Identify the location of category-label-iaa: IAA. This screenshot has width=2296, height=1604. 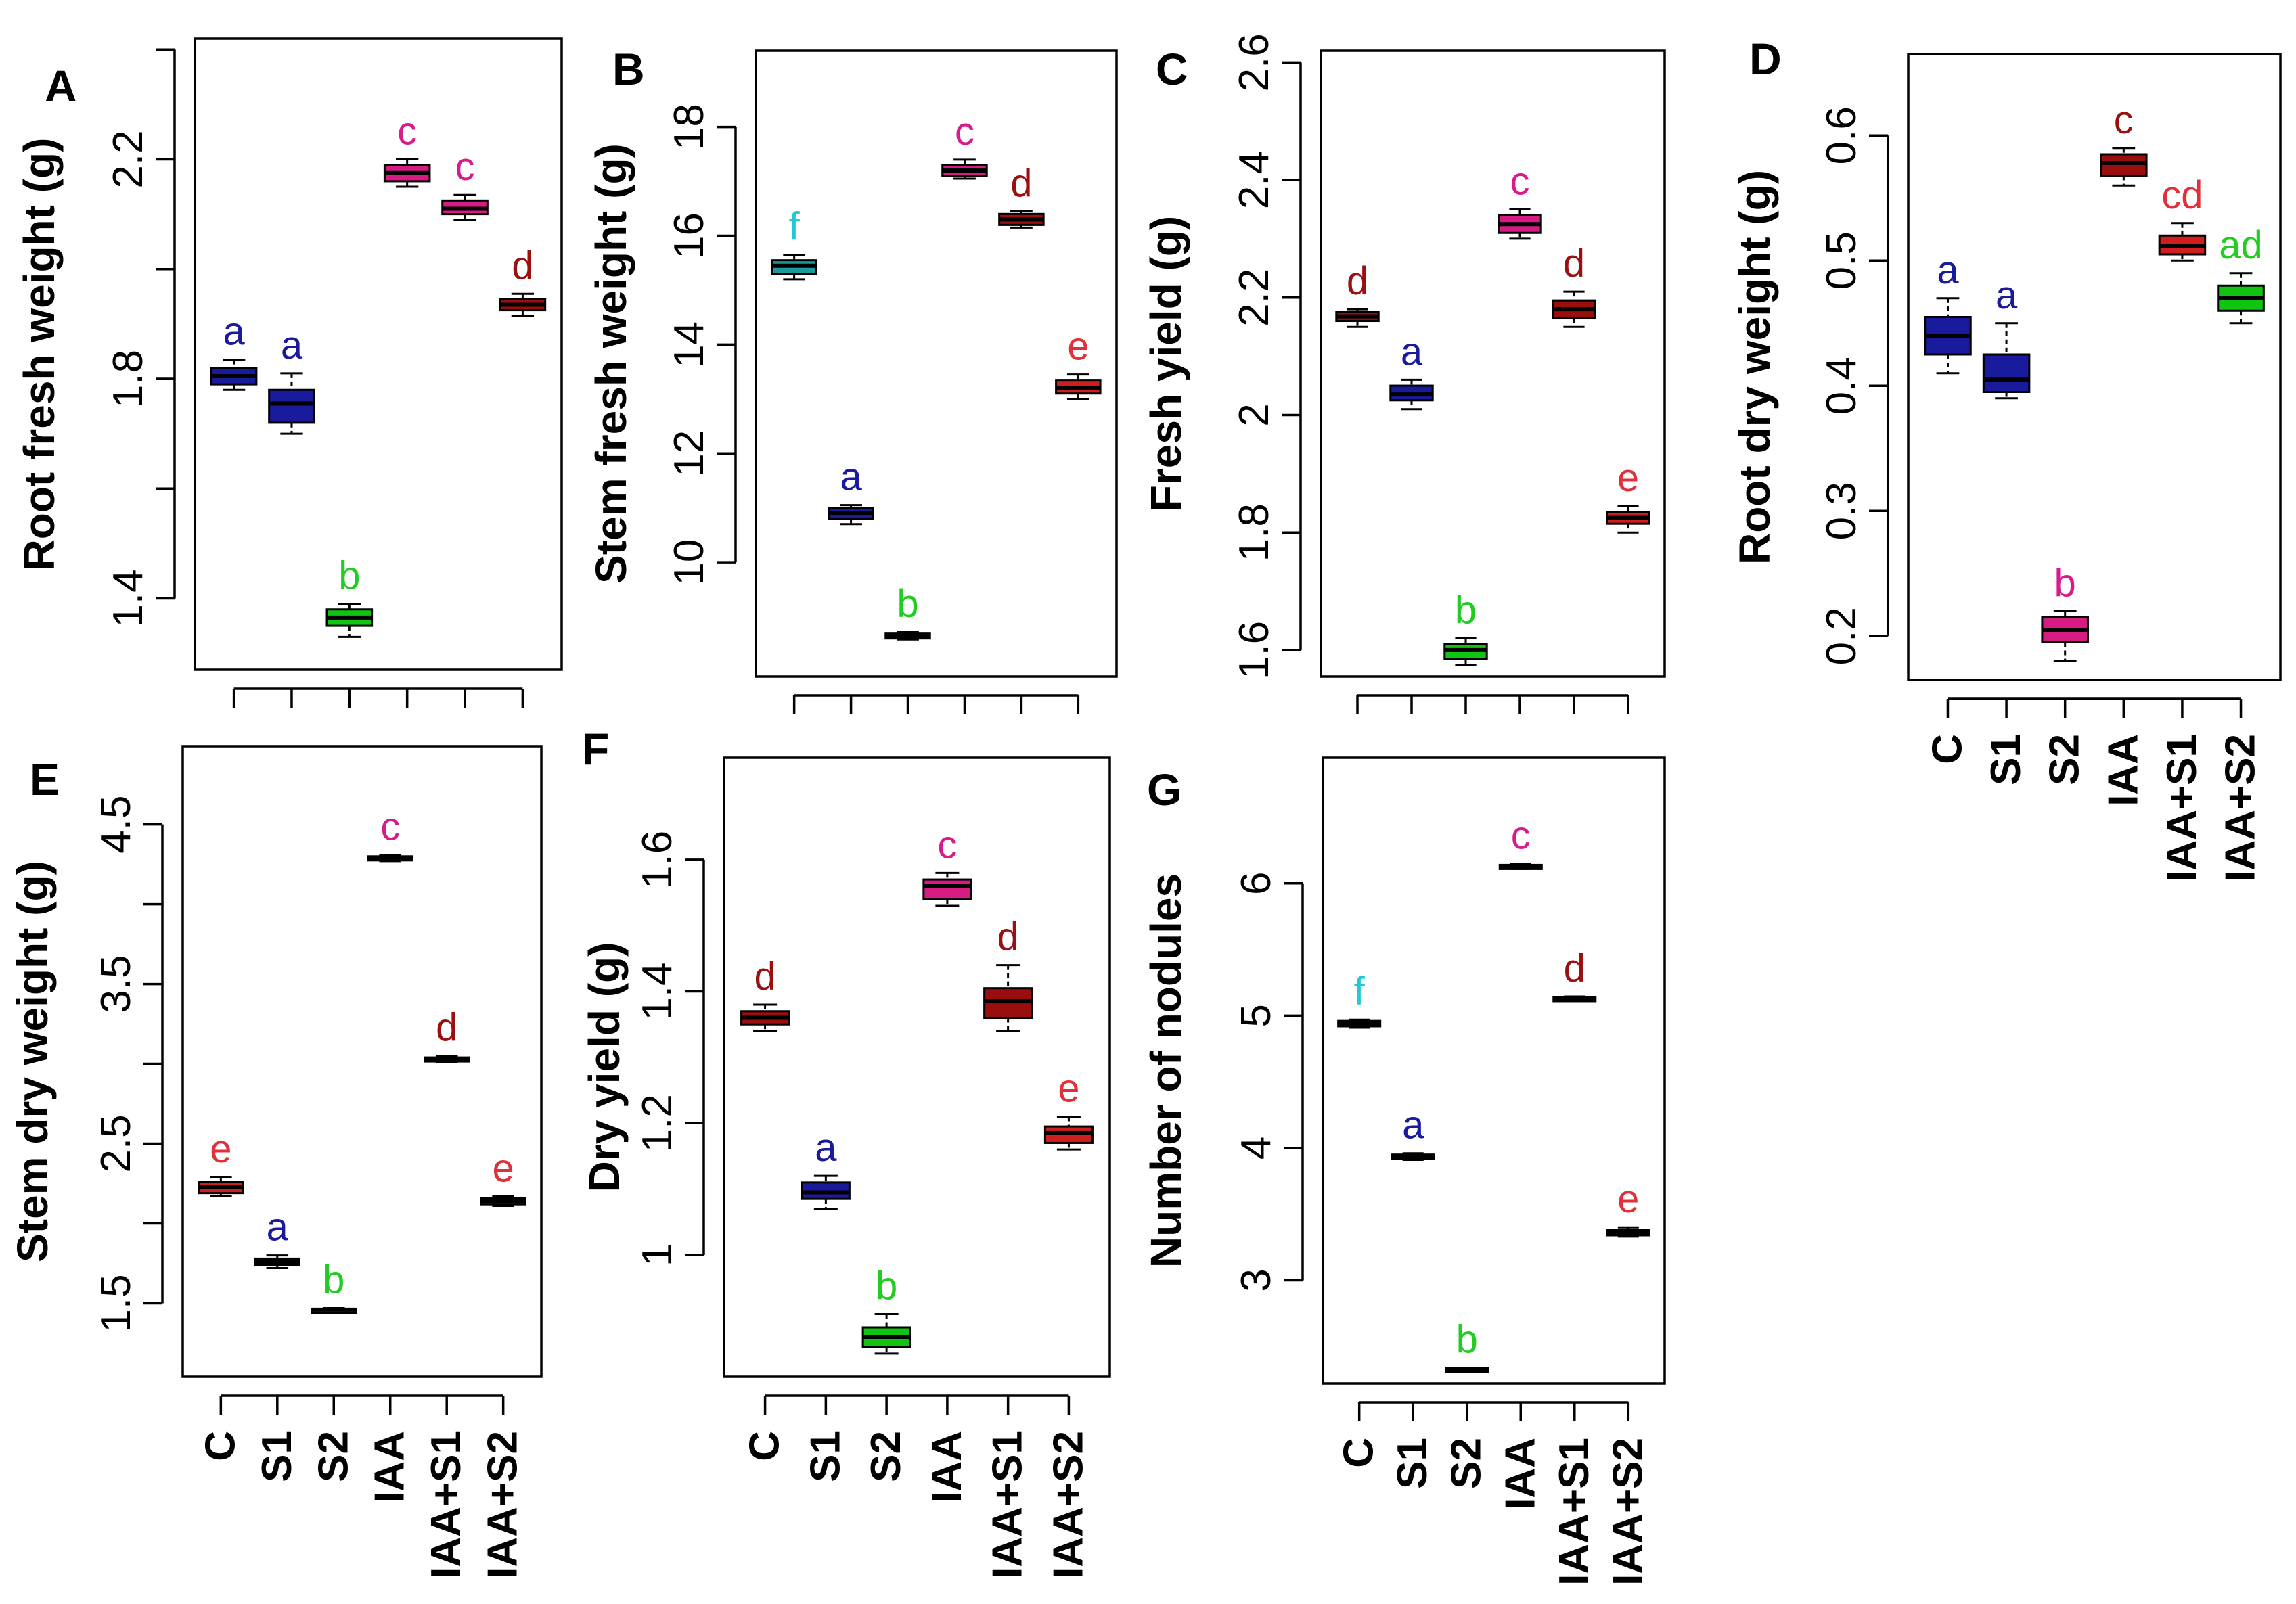
(1520, 1474).